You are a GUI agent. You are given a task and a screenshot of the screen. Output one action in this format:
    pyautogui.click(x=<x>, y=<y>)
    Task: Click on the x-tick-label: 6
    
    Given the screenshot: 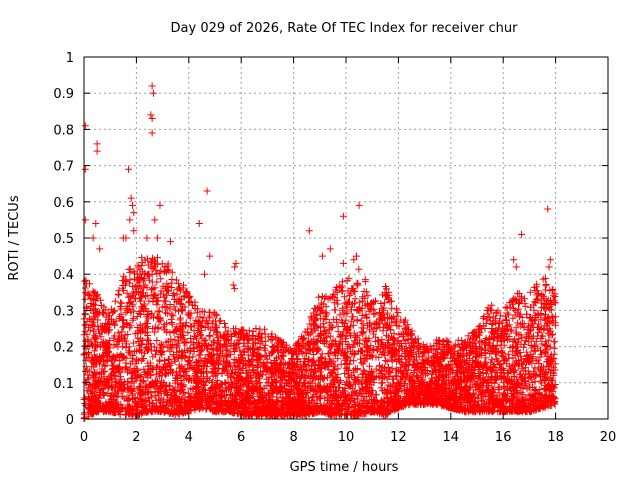 What is the action you would take?
    pyautogui.click(x=241, y=437)
    